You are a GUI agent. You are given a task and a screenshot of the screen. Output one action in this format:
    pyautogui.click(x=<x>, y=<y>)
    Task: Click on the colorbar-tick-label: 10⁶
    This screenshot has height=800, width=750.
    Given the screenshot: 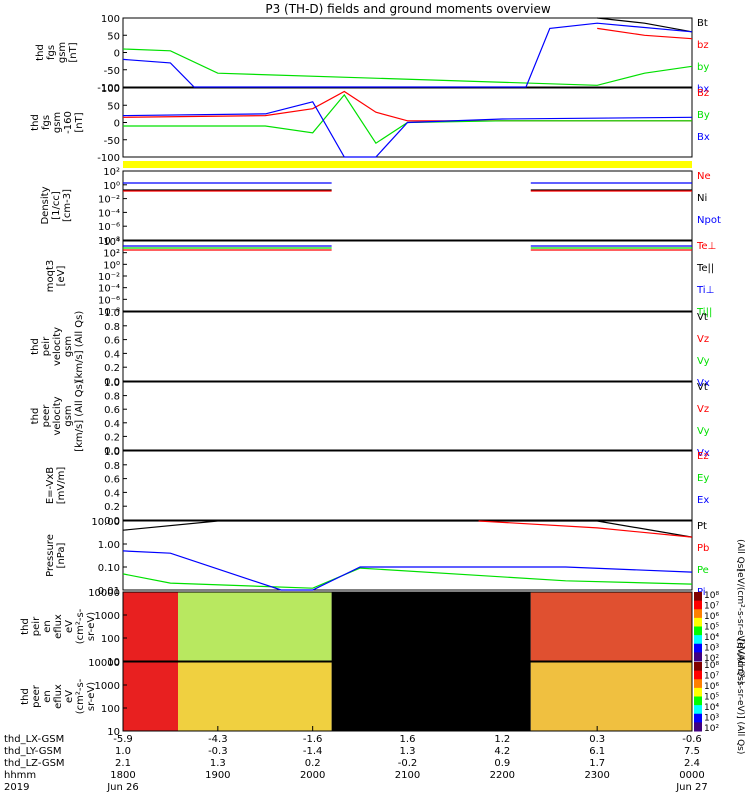 What is the action you would take?
    pyautogui.click(x=711, y=687)
    